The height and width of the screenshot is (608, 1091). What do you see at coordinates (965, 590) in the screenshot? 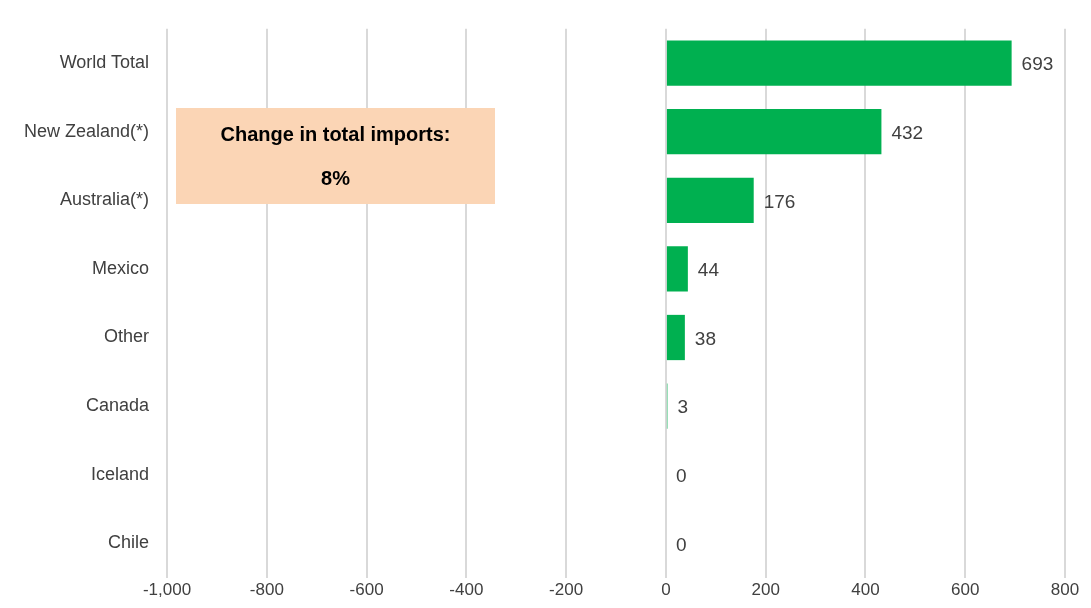
I see `x-tick-label: 600` at bounding box center [965, 590].